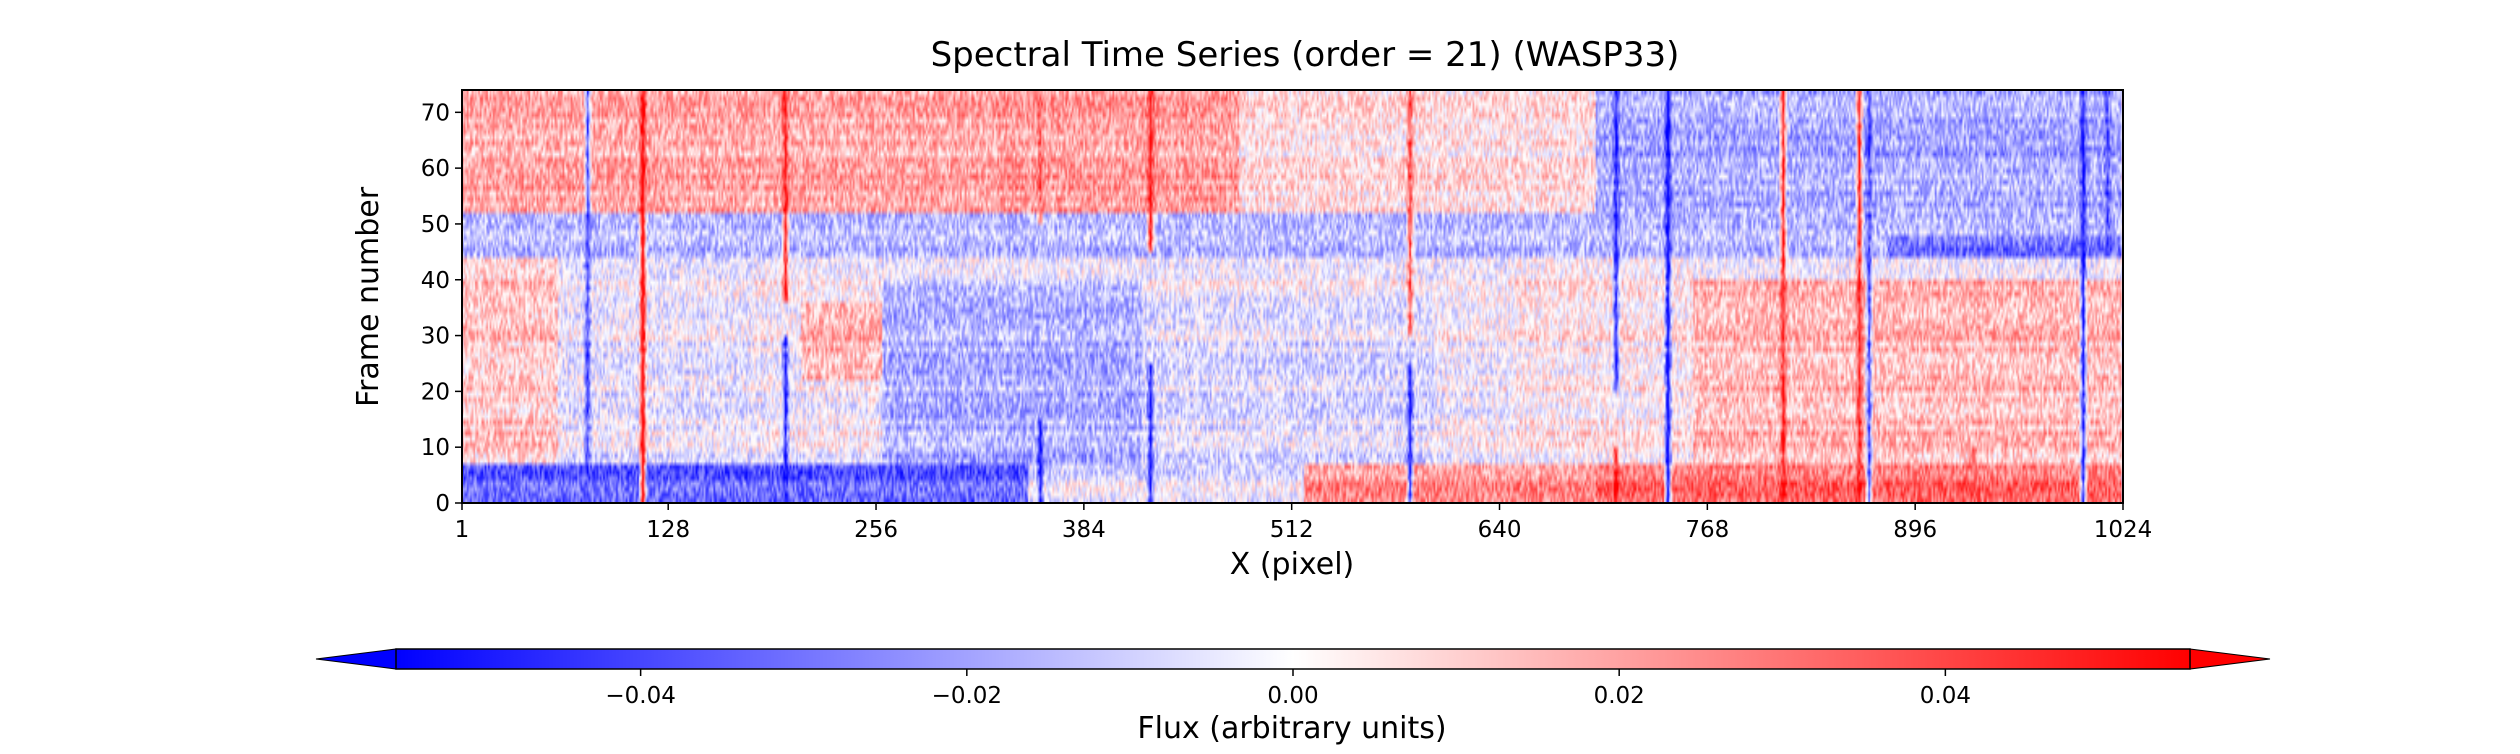 The height and width of the screenshot is (754, 2520). What do you see at coordinates (1945, 696) in the screenshot?
I see `colorbar-tick-label: 0.04` at bounding box center [1945, 696].